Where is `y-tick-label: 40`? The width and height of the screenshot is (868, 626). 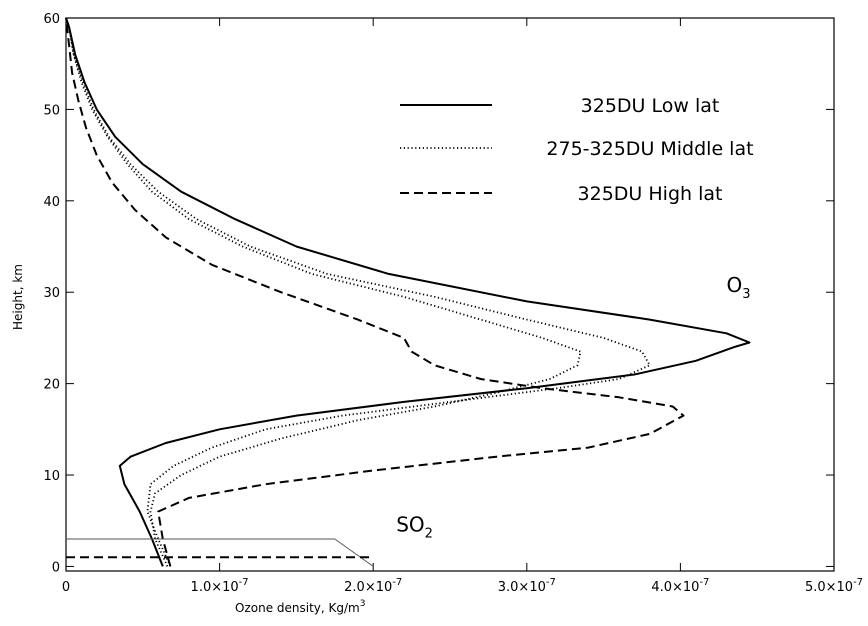
y-tick-label: 40 is located at coordinates (51, 202).